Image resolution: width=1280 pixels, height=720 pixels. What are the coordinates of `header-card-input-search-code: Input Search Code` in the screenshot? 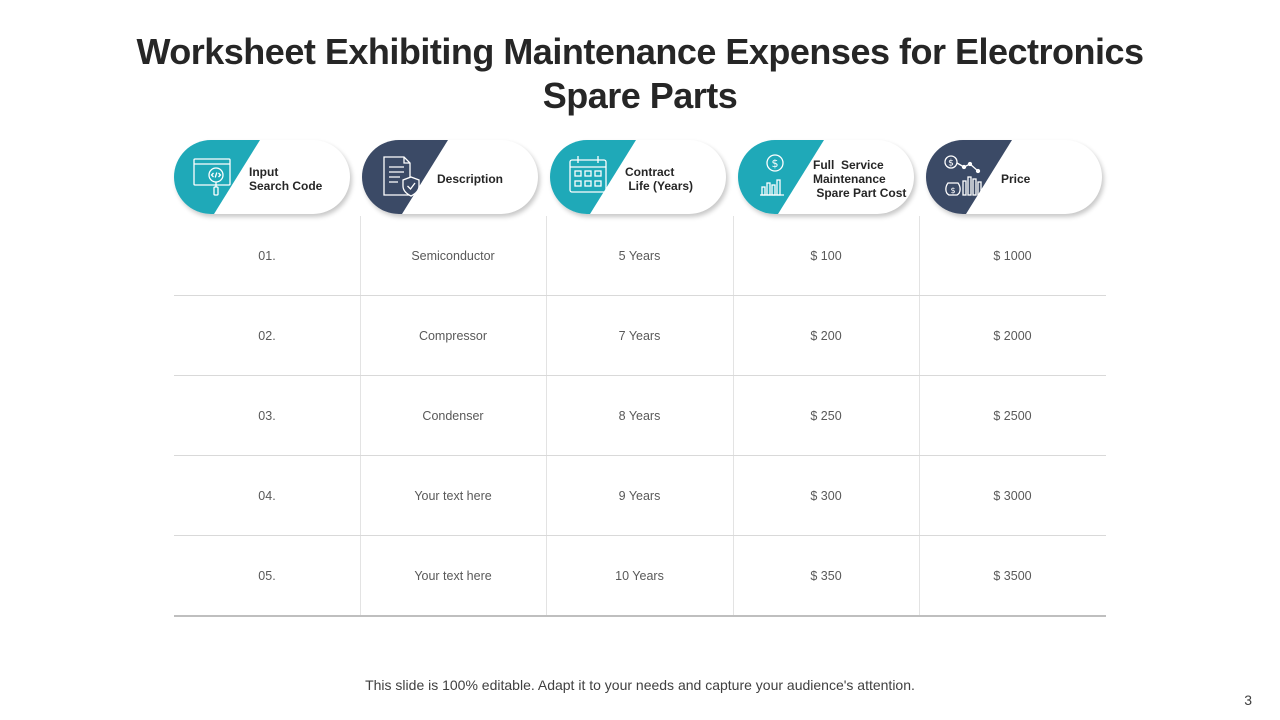 It's located at (262, 177).